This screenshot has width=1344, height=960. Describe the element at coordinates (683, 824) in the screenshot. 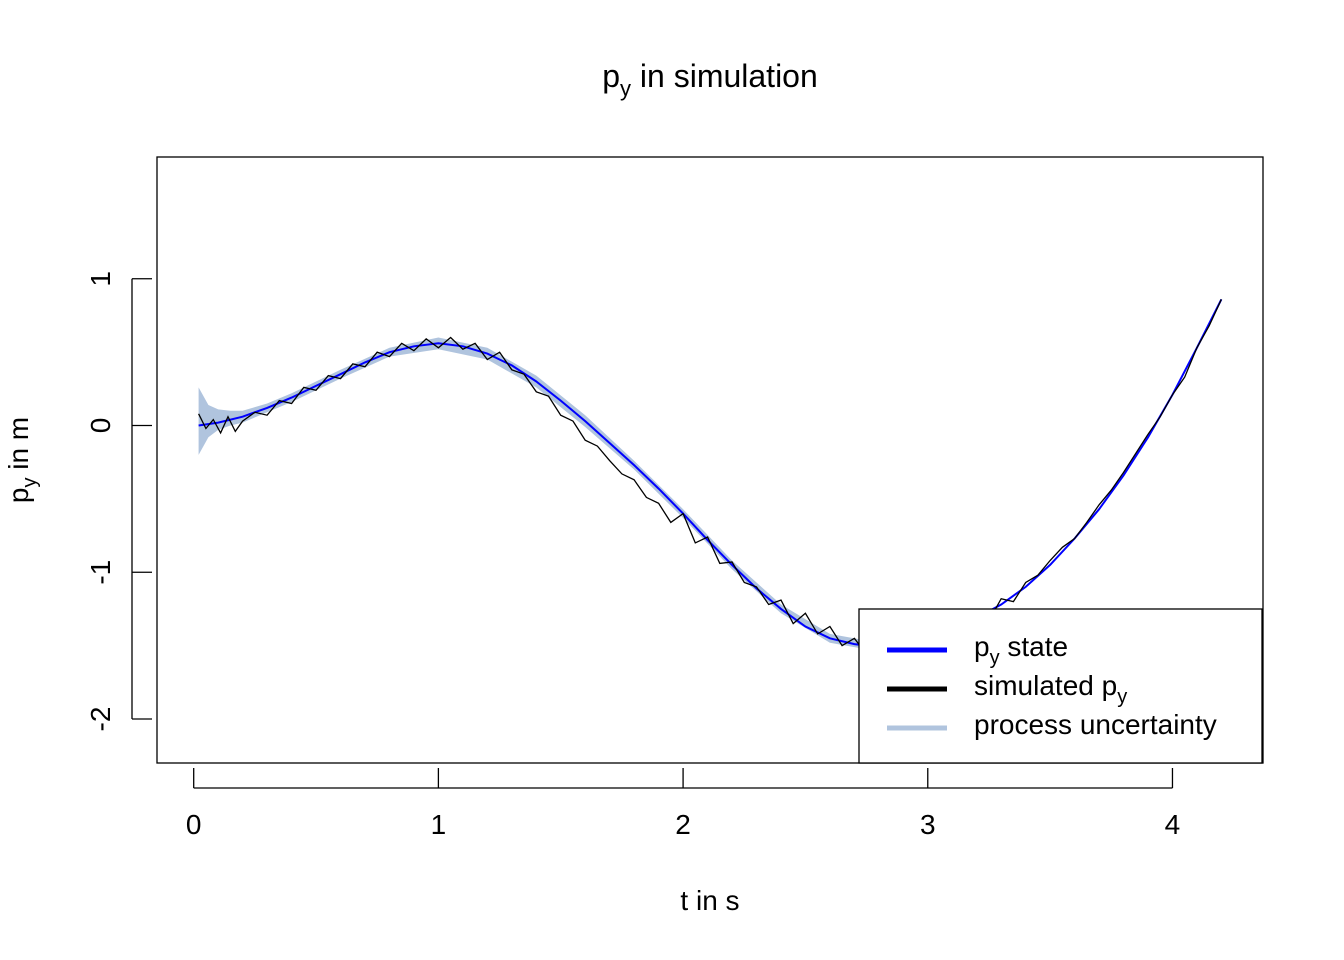

I see `x-tick-label: 2` at that location.